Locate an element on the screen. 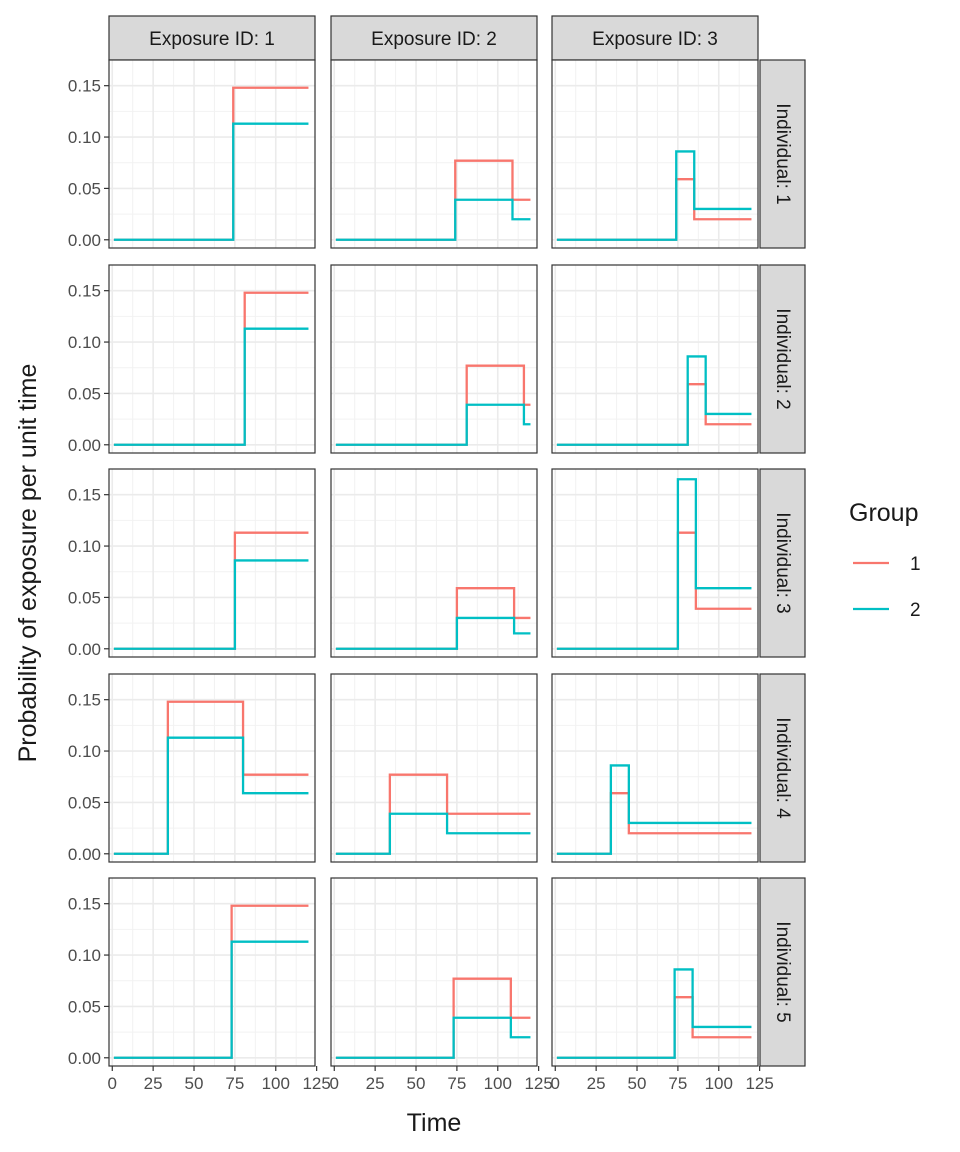  x-axis-title: Time is located at coordinates (434, 1123).